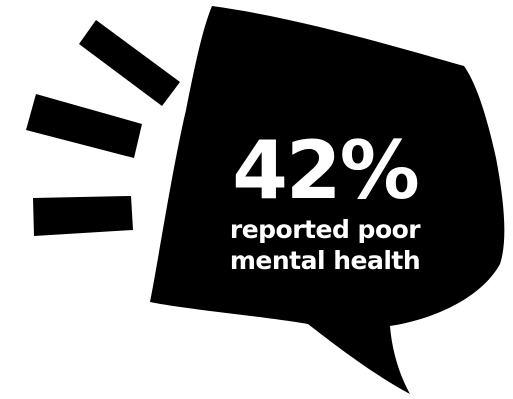 This screenshot has width=513, height=399. What do you see at coordinates (129, 63) in the screenshot?
I see `emphasis-line-top` at bounding box center [129, 63].